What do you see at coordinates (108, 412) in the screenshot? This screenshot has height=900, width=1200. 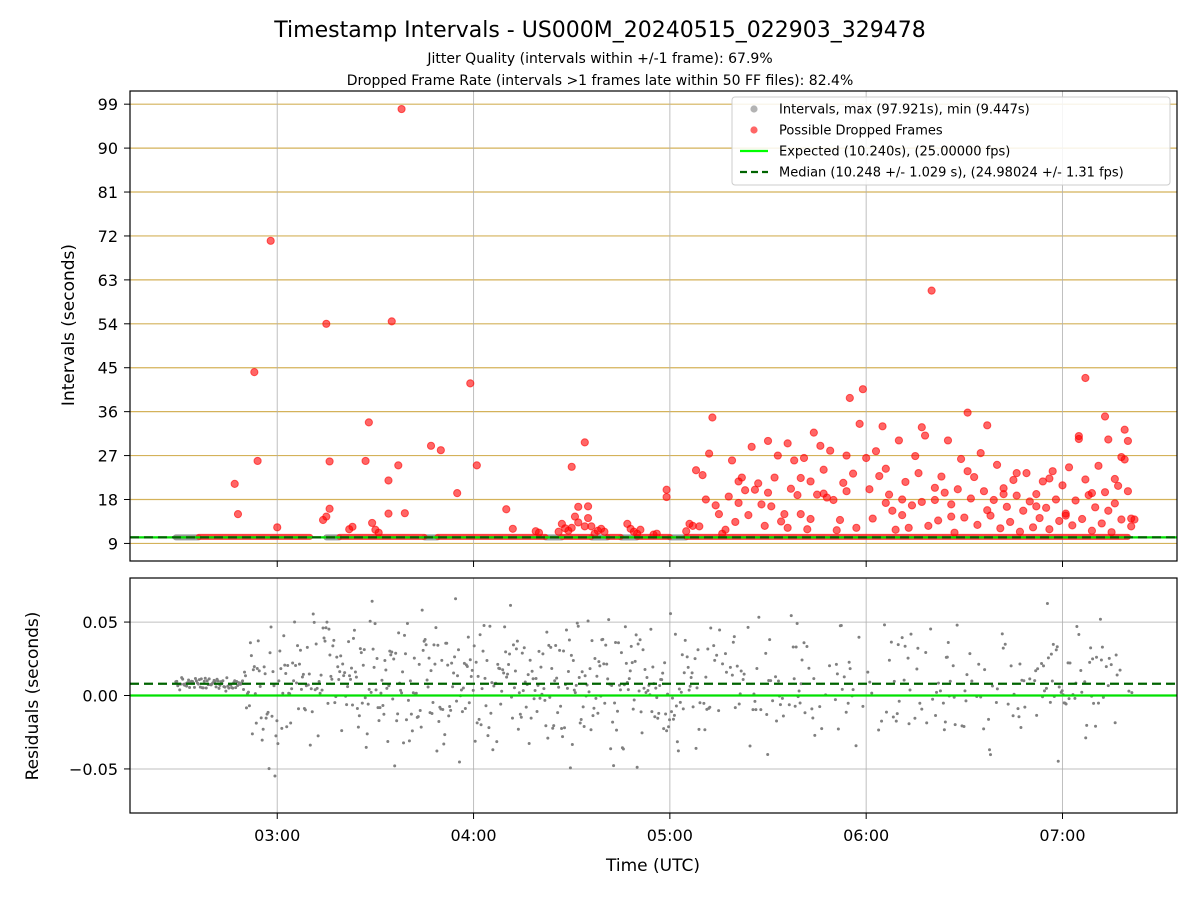 I see `top-y-tick-label: 36` at bounding box center [108, 412].